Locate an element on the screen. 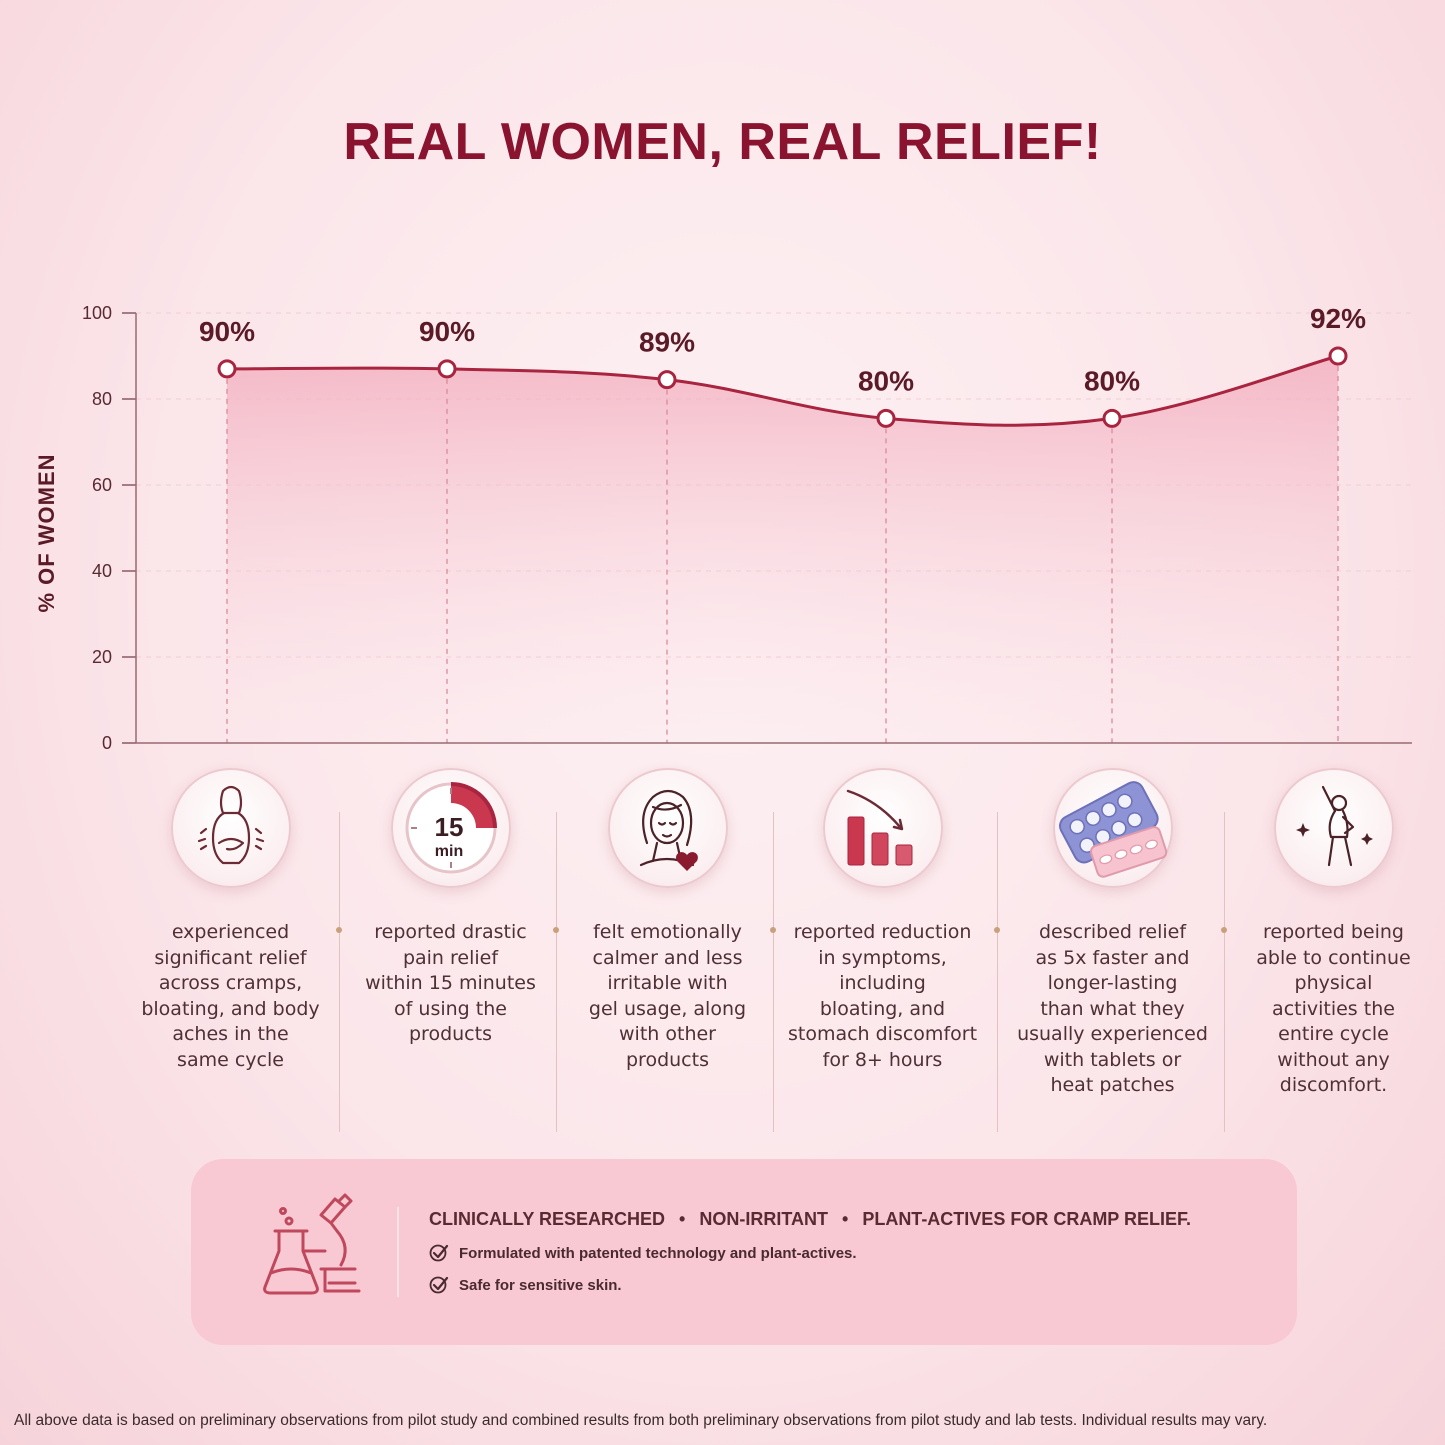 Image resolution: width=1445 pixels, height=1445 pixels. calm-woman-heart-icon is located at coordinates (667, 828).